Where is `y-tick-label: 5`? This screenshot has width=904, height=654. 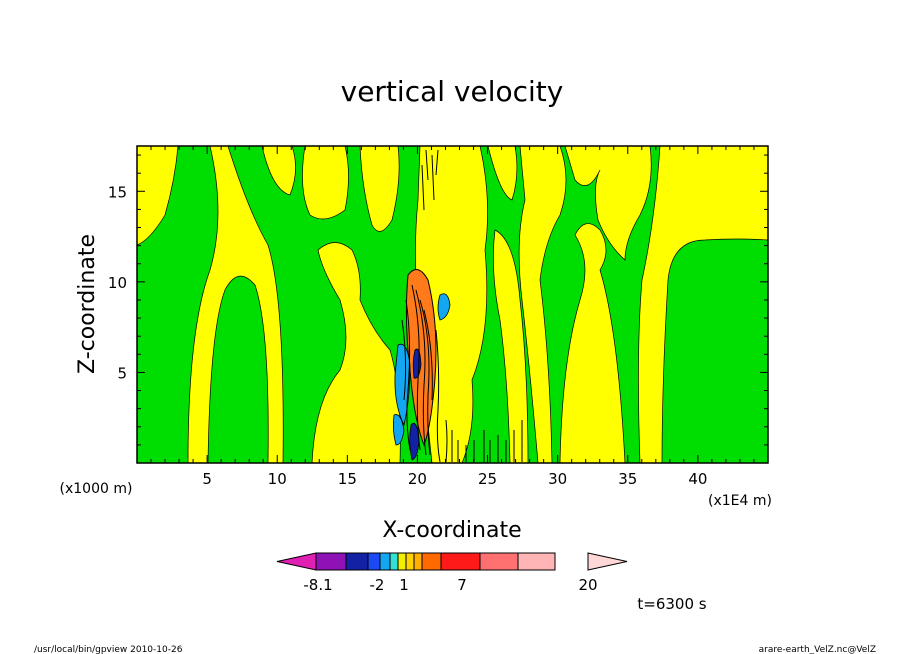 y-tick-label: 5 is located at coordinates (122, 373).